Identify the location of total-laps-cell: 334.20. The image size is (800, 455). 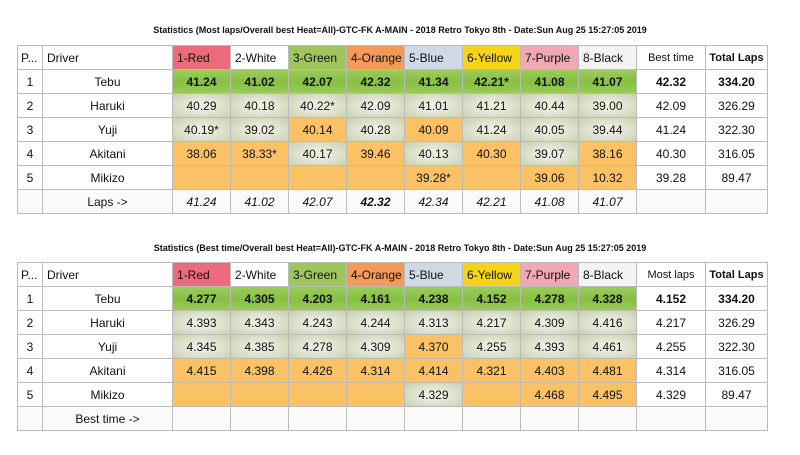
(736, 81).